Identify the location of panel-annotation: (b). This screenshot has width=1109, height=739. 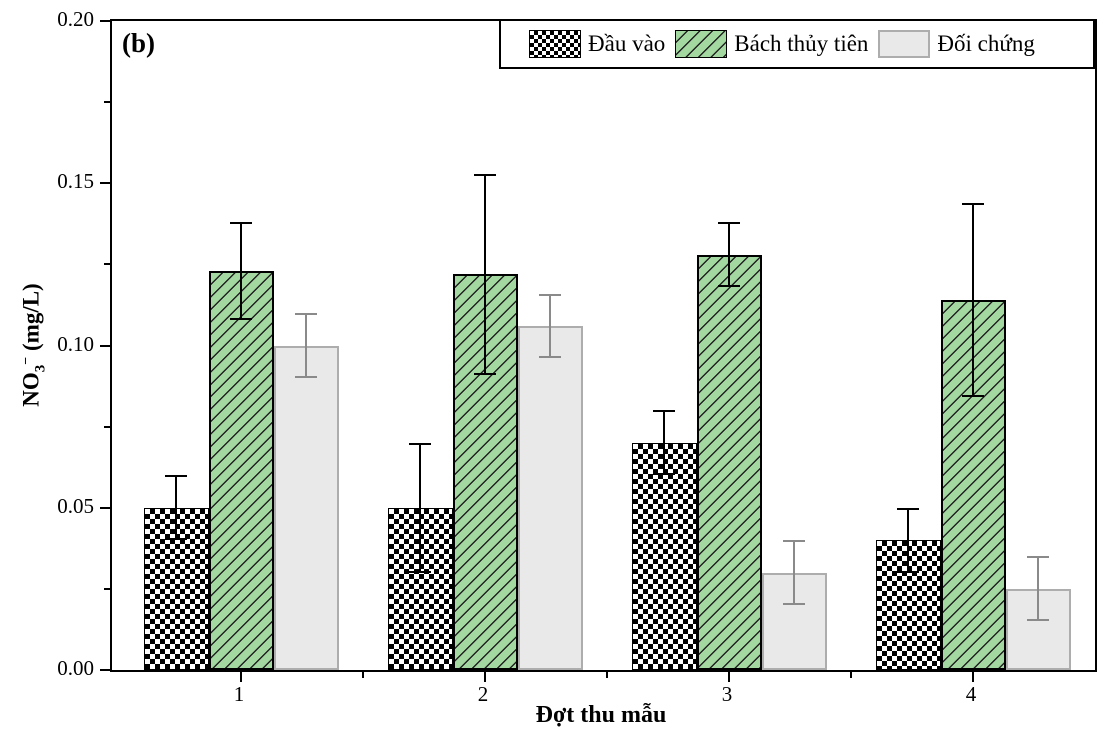
(138, 43).